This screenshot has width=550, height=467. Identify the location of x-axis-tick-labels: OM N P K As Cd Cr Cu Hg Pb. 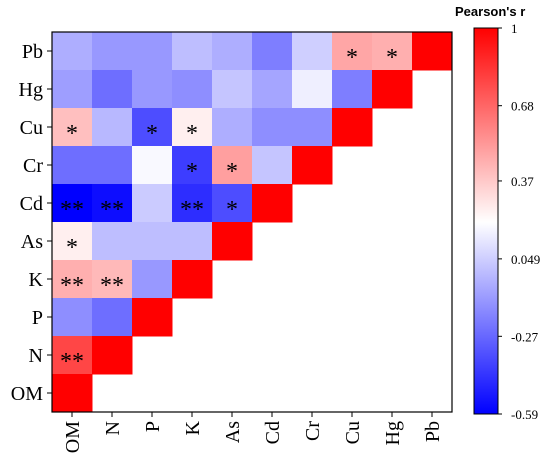
(253, 432).